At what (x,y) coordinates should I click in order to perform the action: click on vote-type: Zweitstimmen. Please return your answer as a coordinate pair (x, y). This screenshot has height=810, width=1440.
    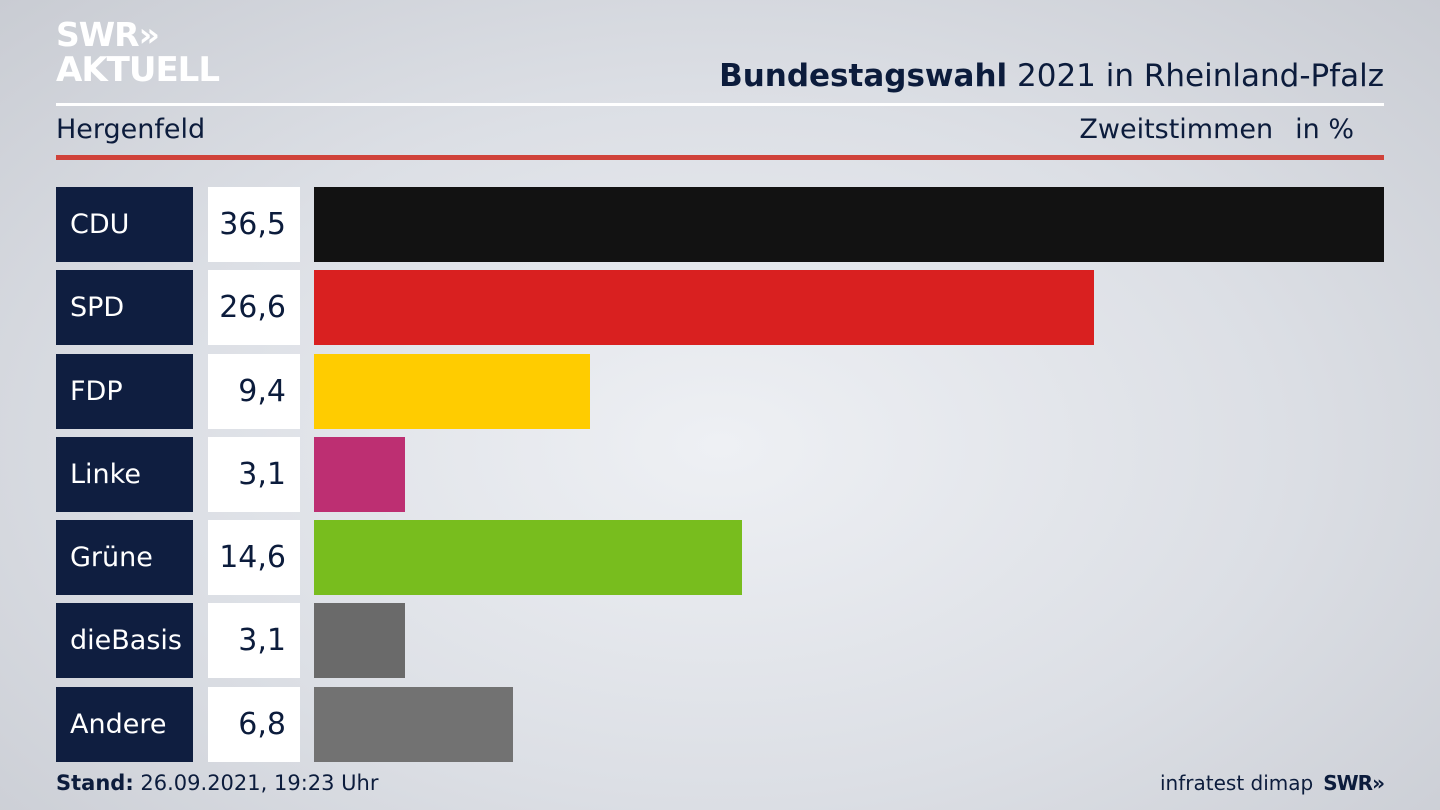
    Looking at the image, I should click on (1176, 129).